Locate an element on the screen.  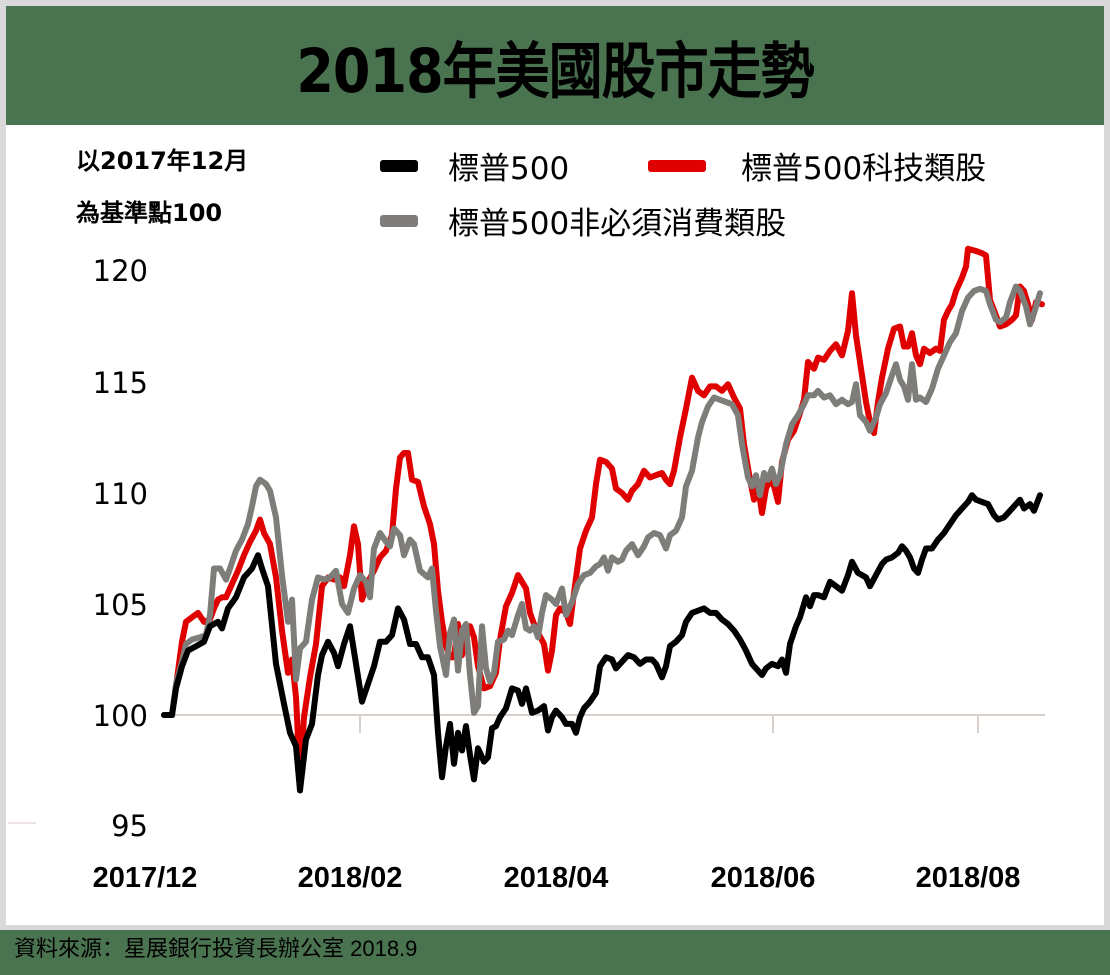
x-tick-2017-12: 2017/12 is located at coordinates (145, 878).